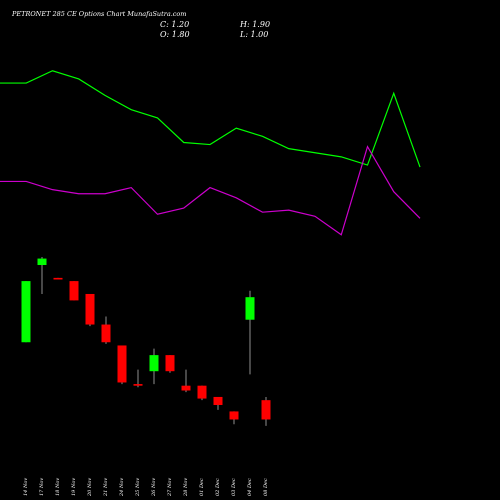  Describe the element at coordinates (106, 487) in the screenshot. I see `x-tick-label: 21 Nov` at that location.